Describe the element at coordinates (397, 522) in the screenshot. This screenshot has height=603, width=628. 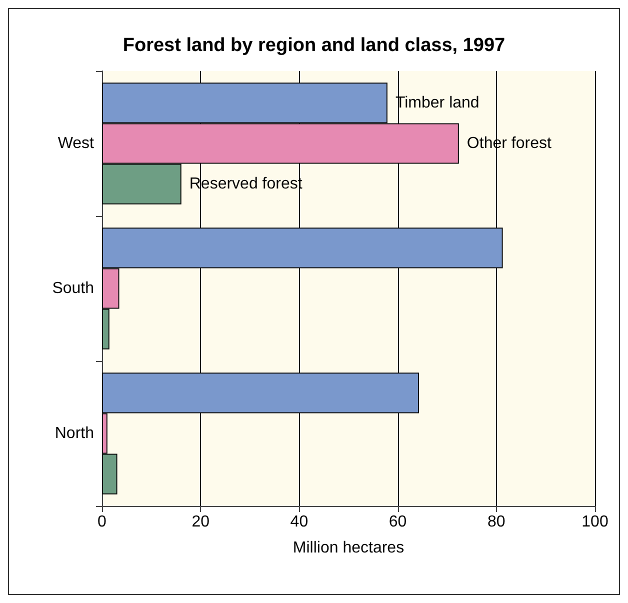
I see `x-tick-label: 60` at that location.